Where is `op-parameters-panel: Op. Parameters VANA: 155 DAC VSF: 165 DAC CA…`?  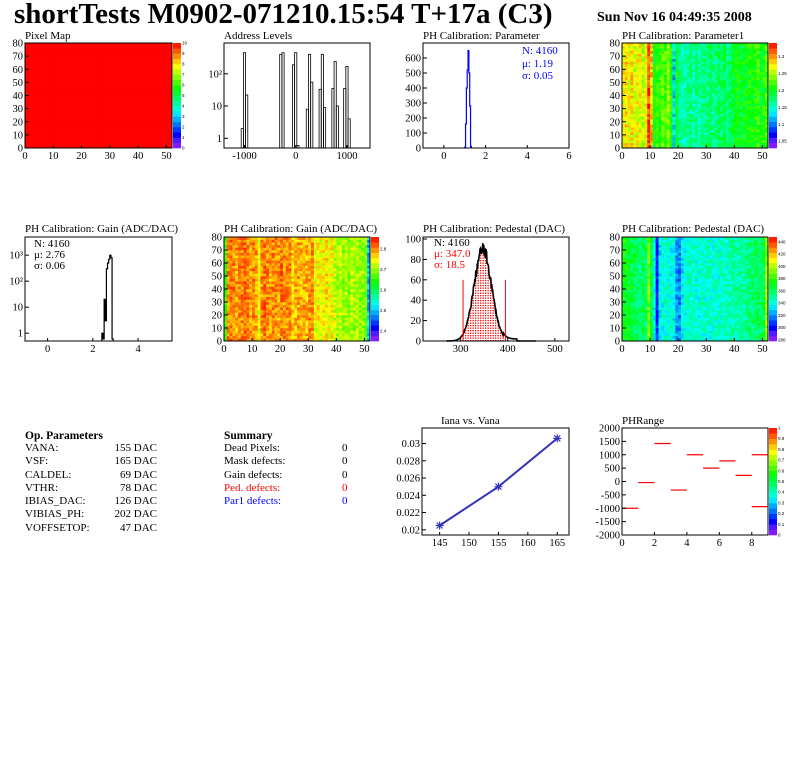 op-parameters-panel: Op. Parameters VANA: 155 DAC VSF: 165 DAC CA… is located at coordinates (95, 482).